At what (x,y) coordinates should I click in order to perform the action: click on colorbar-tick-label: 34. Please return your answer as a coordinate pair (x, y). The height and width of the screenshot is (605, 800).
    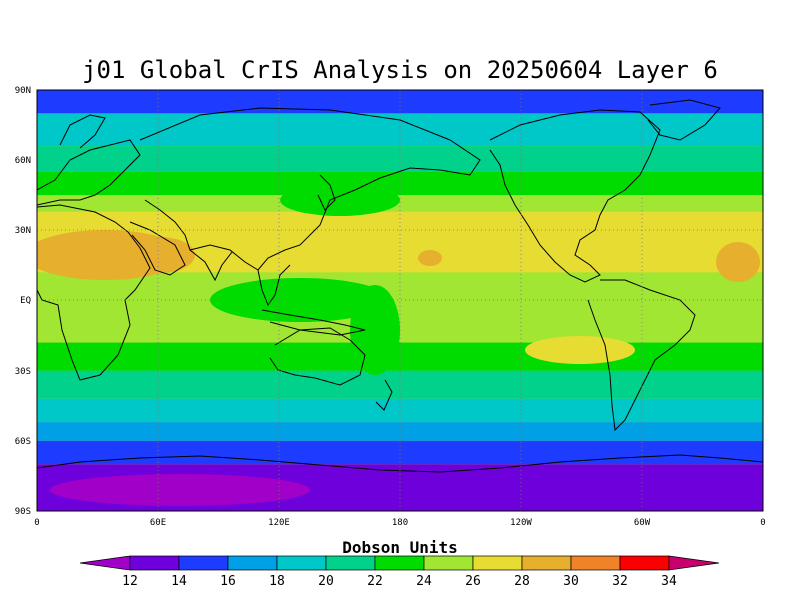
    Looking at the image, I should click on (669, 581).